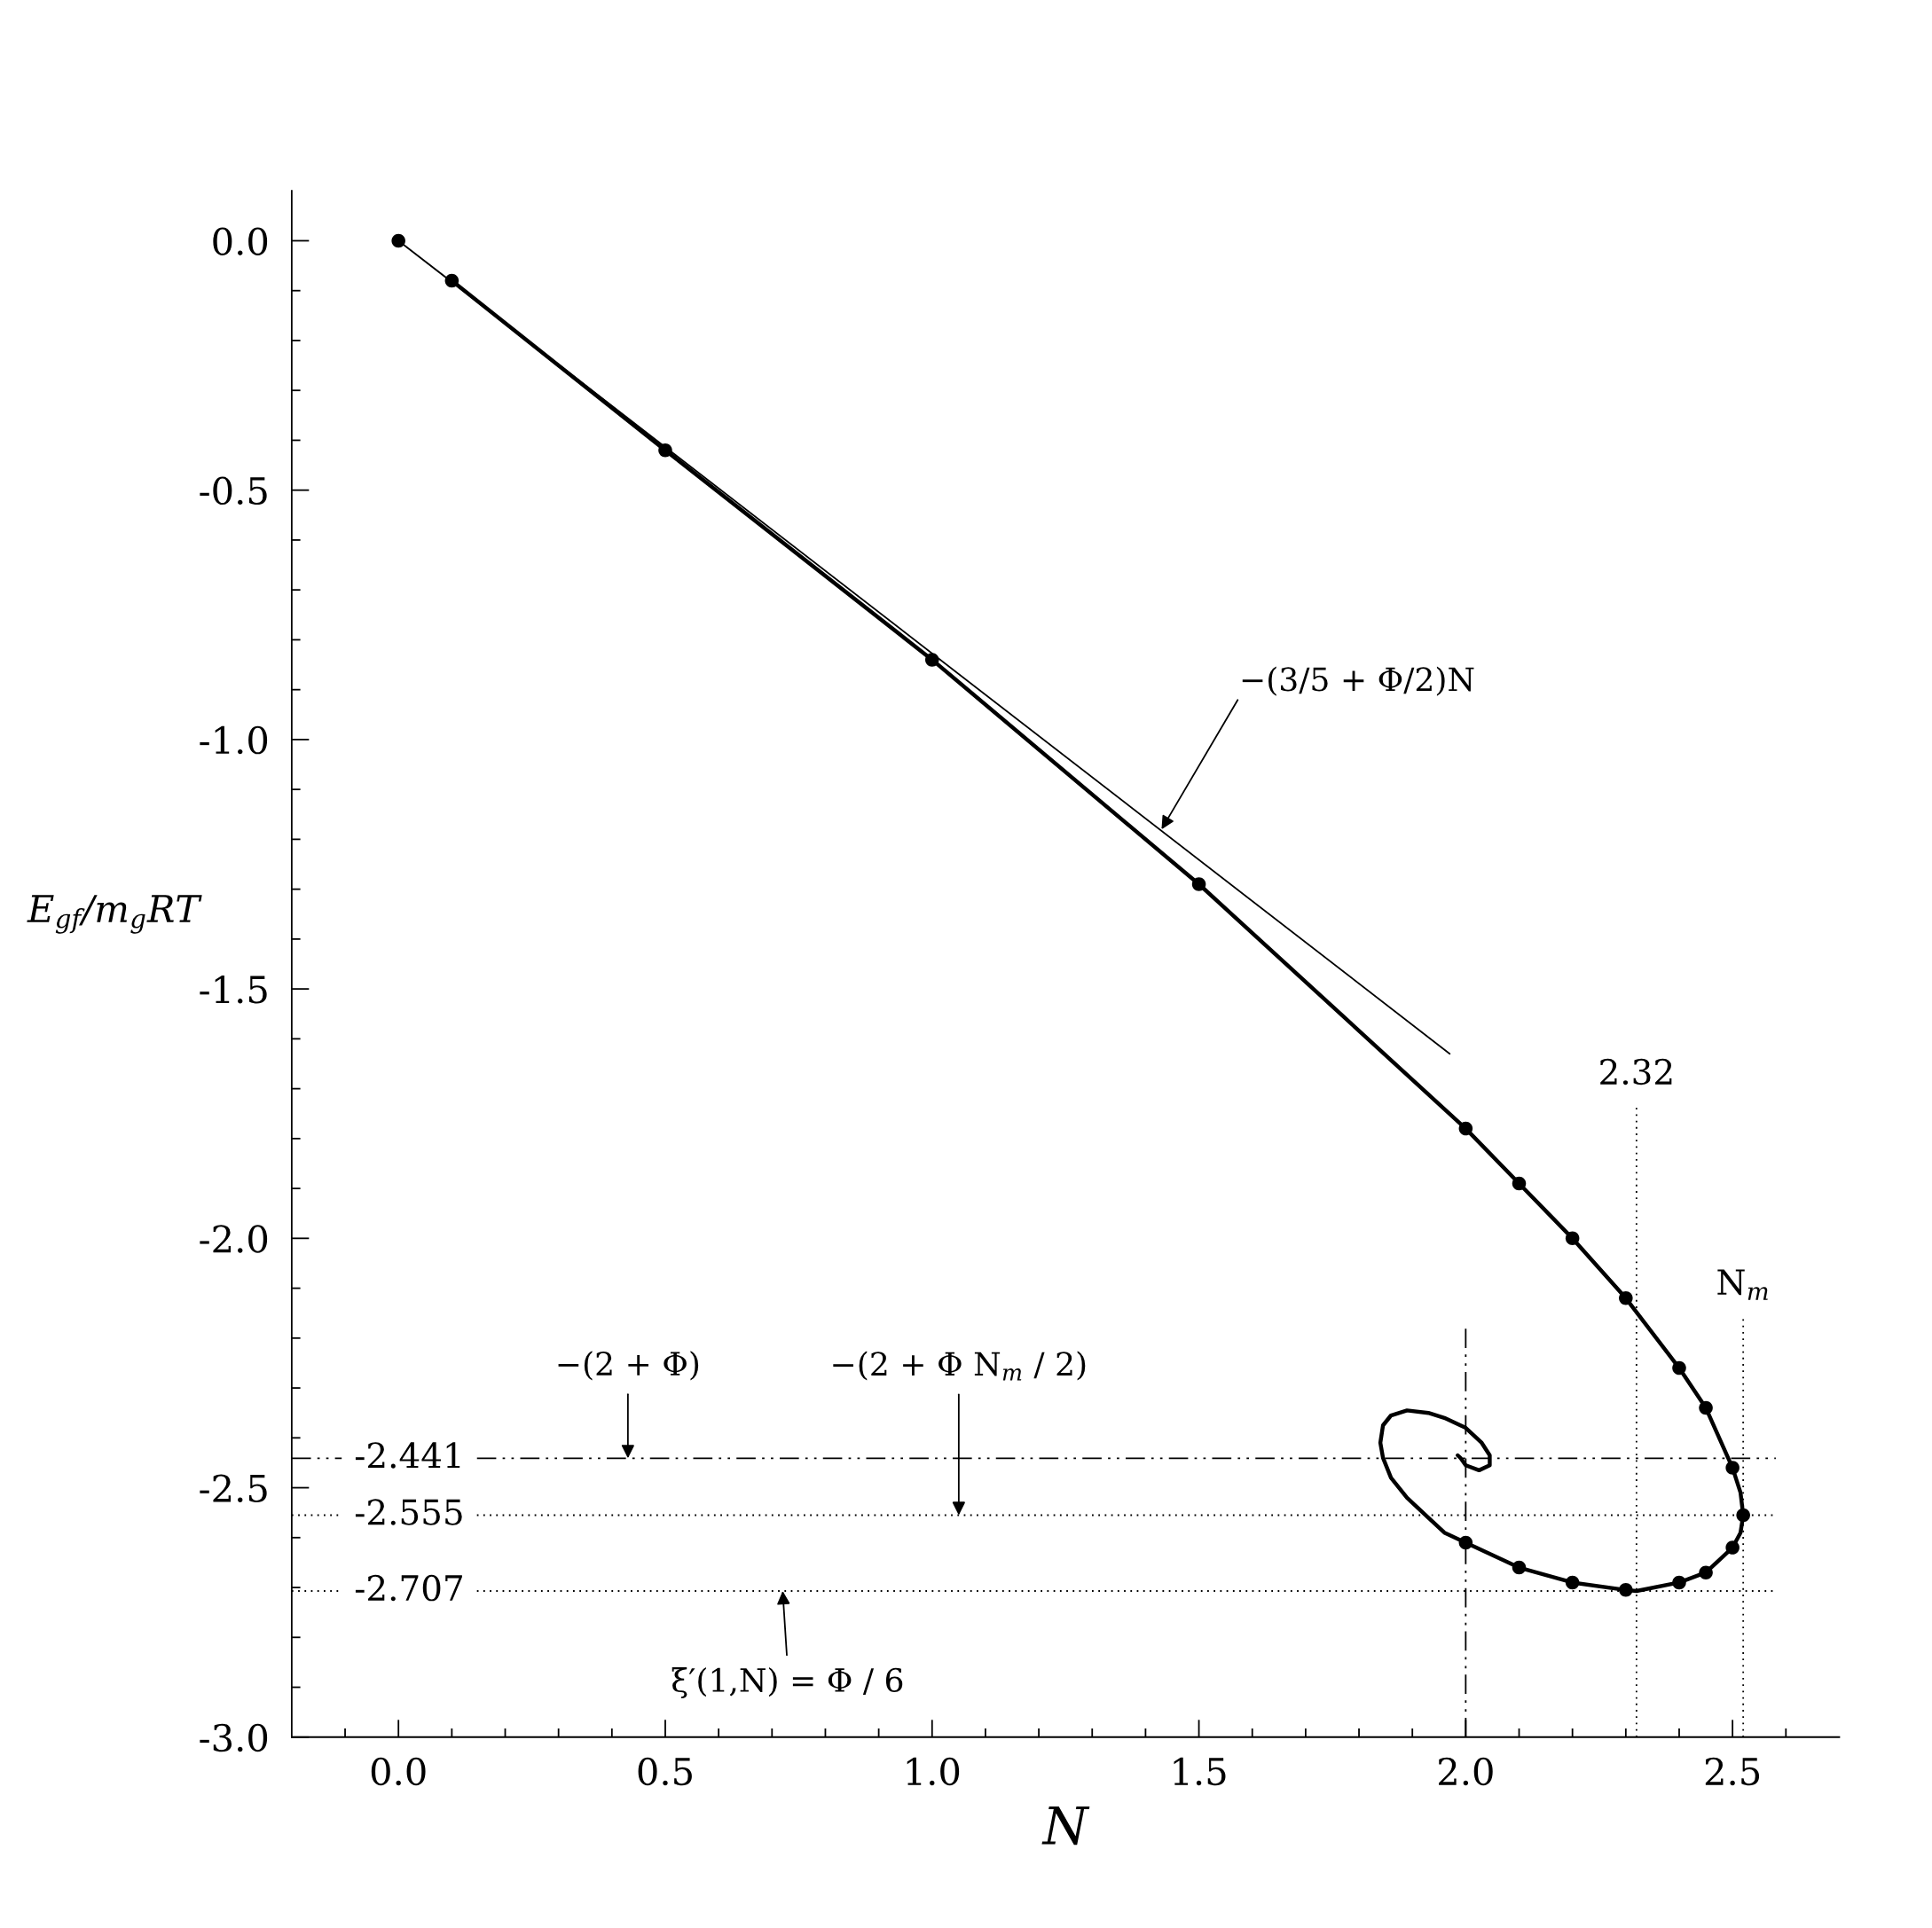 The image size is (1932, 1928). What do you see at coordinates (1200, 1771) in the screenshot?
I see `x-tick-label: 1.5` at bounding box center [1200, 1771].